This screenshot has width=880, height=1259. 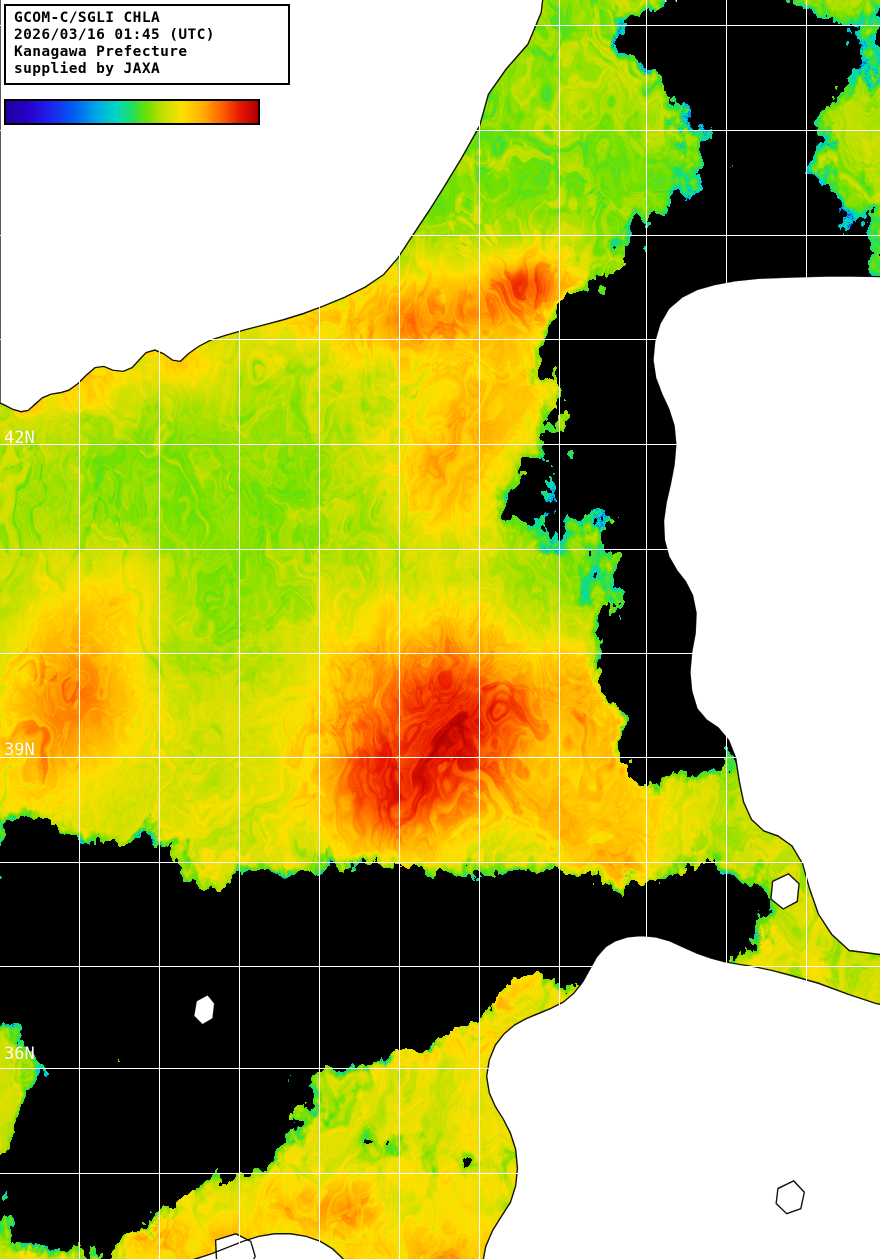 I want to click on info-line-datetime: 2026/03/16 01:45 (UTC), so click(x=114, y=35).